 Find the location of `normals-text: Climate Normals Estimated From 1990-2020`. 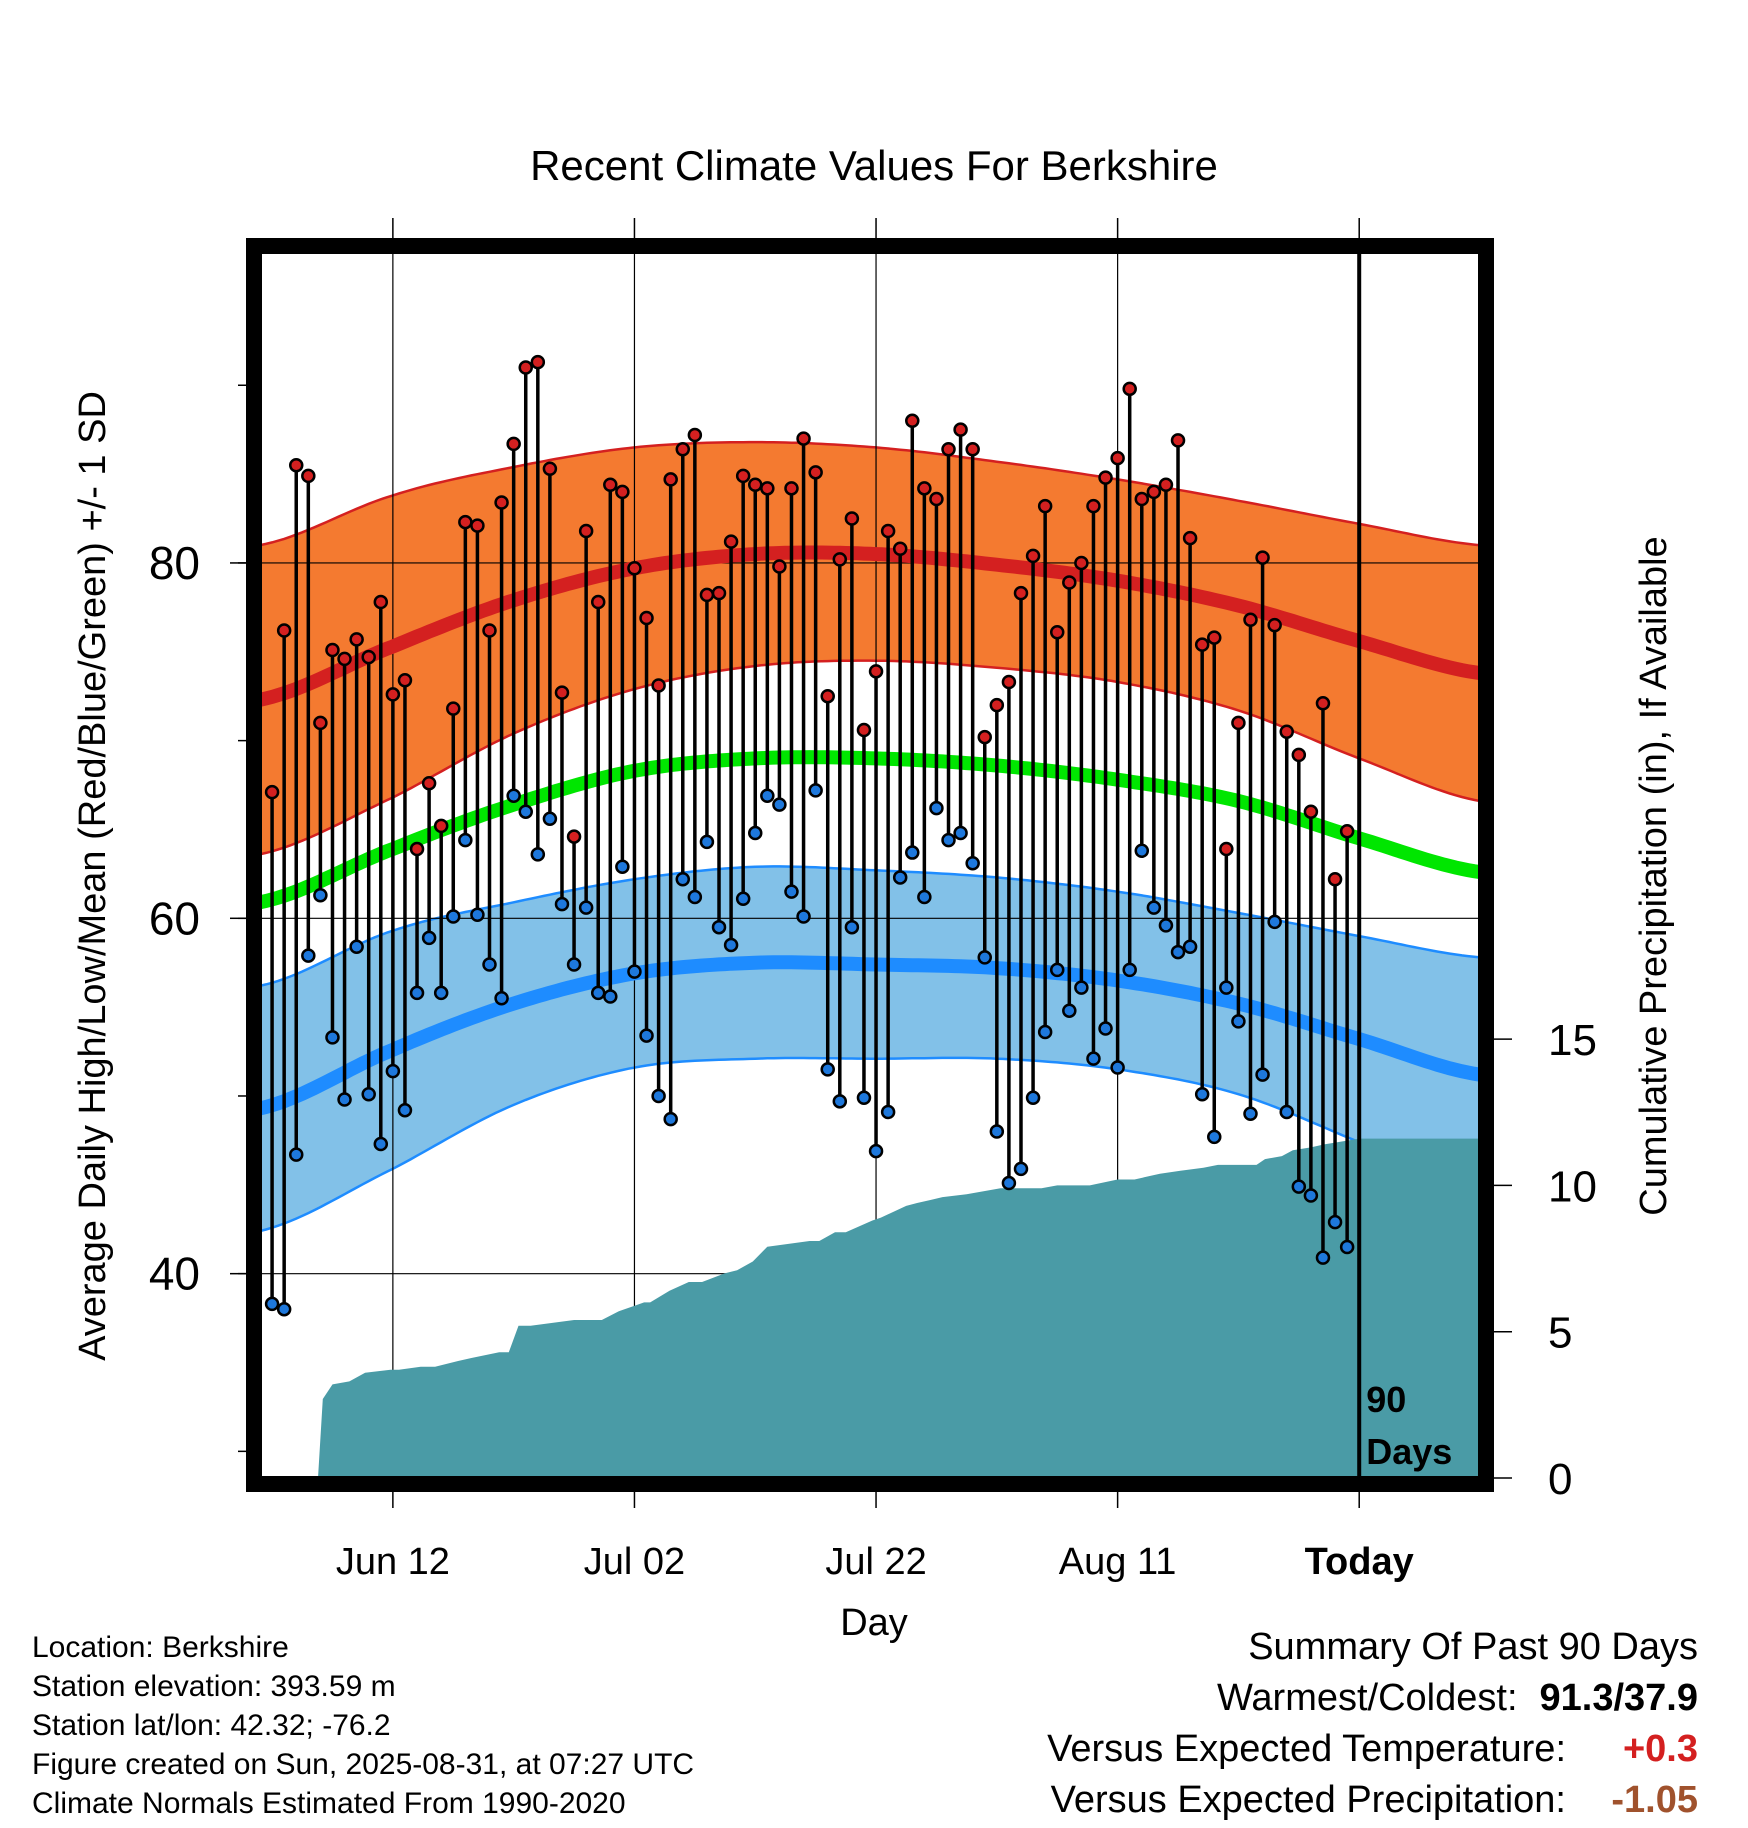

normals-text: Climate Normals Estimated From 1990-2020 is located at coordinates (329, 1803).